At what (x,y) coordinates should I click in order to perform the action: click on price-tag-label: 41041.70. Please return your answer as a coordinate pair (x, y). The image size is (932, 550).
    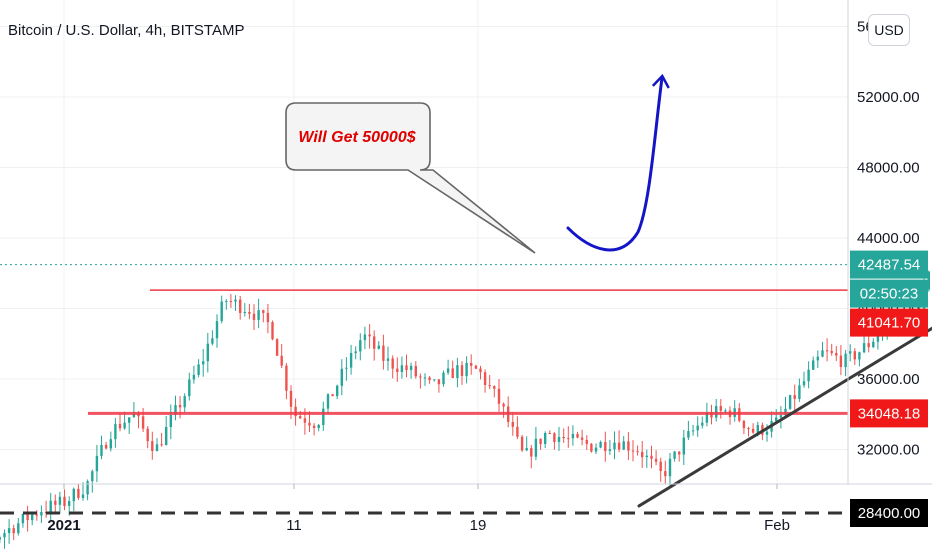
    Looking at the image, I should click on (889, 323).